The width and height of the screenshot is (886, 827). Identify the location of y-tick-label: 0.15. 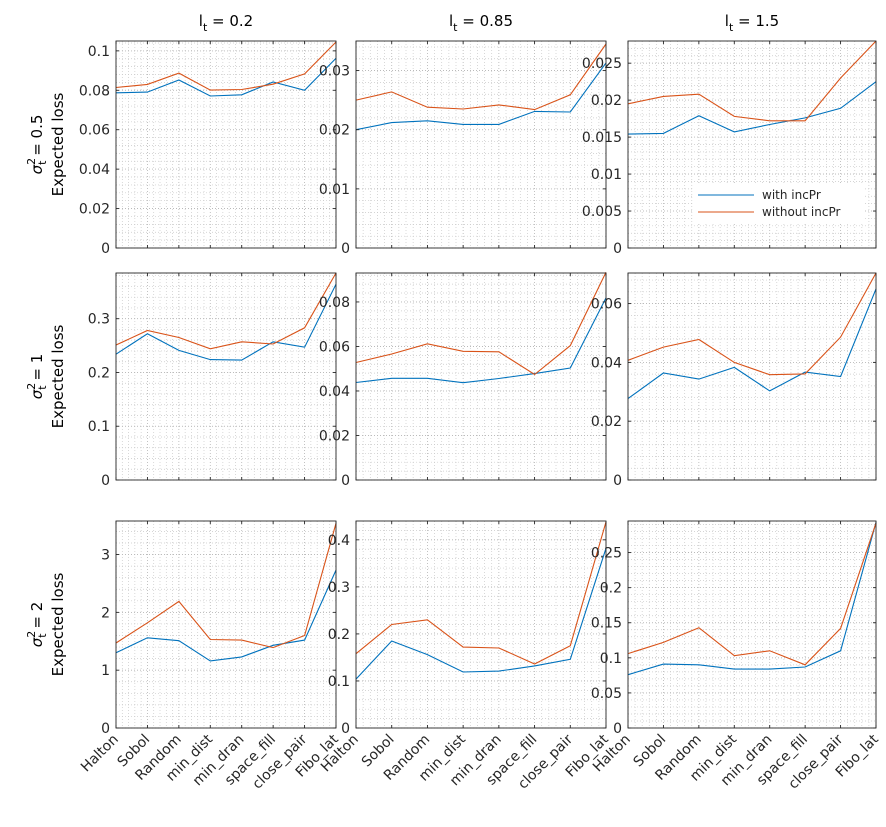
(606, 624).